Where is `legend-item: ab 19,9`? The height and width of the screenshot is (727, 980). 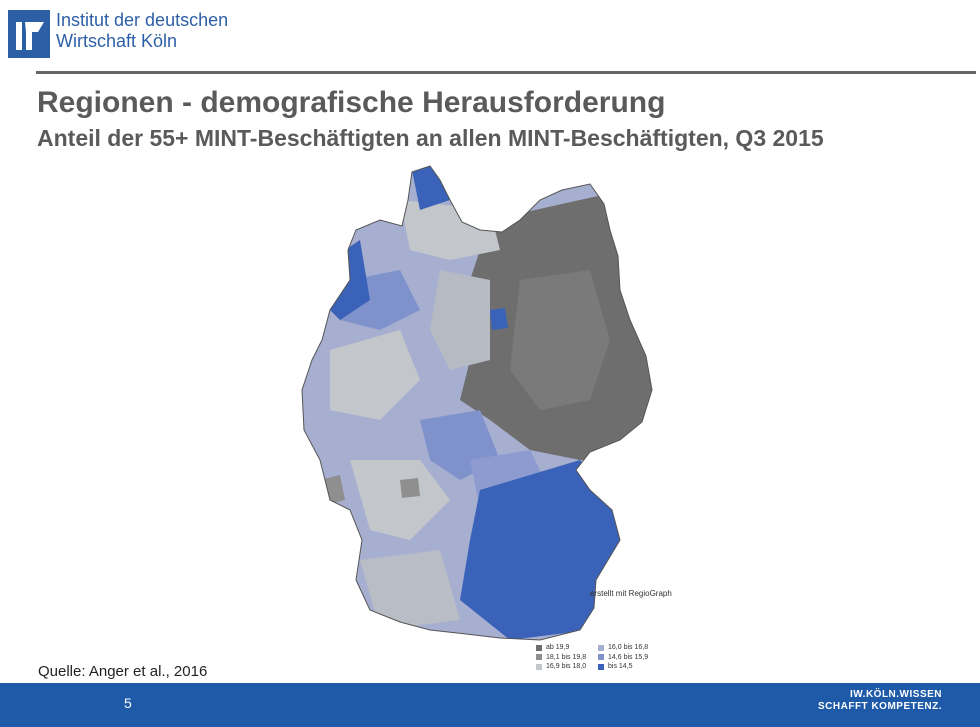 legend-item: ab 19,9 is located at coordinates (561, 648).